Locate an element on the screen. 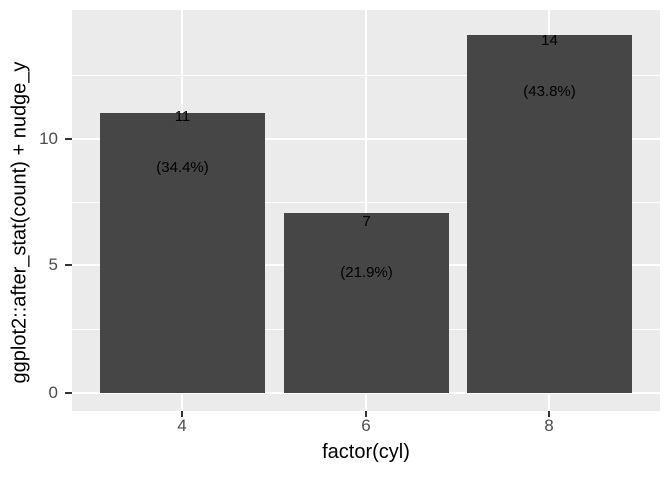 The image size is (672, 480). x-tick-label-6: 6 is located at coordinates (366, 425).